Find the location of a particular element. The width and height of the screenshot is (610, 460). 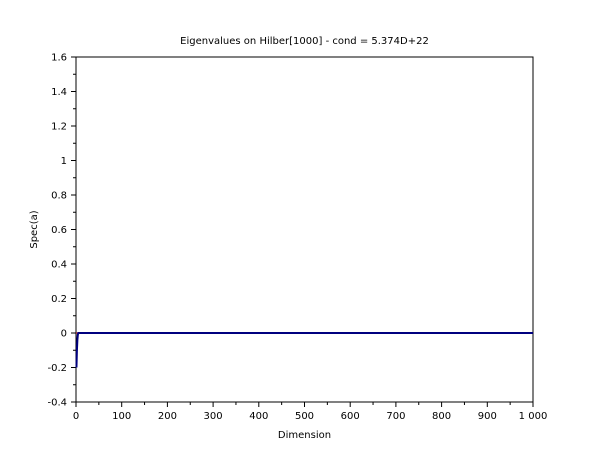

series-line is located at coordinates (304, 350).